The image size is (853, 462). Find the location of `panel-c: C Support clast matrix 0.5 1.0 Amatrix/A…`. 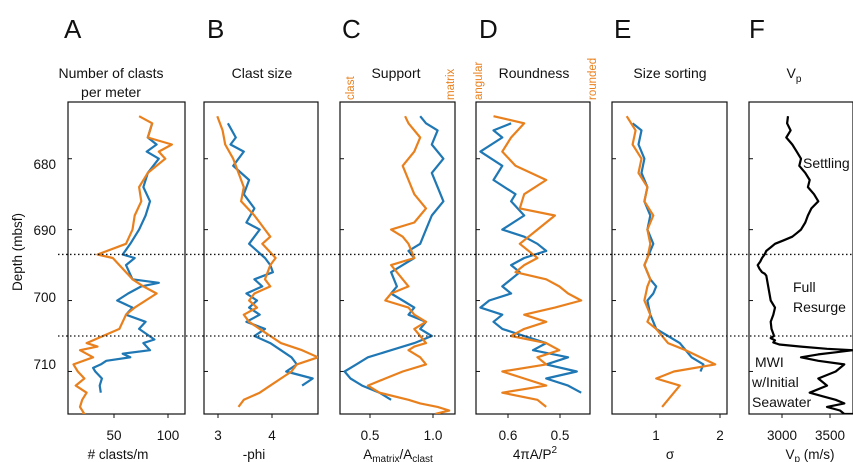

panel-c: C Support clast matrix 0.5 1.0 Amatrix/A… is located at coordinates (399, 238).